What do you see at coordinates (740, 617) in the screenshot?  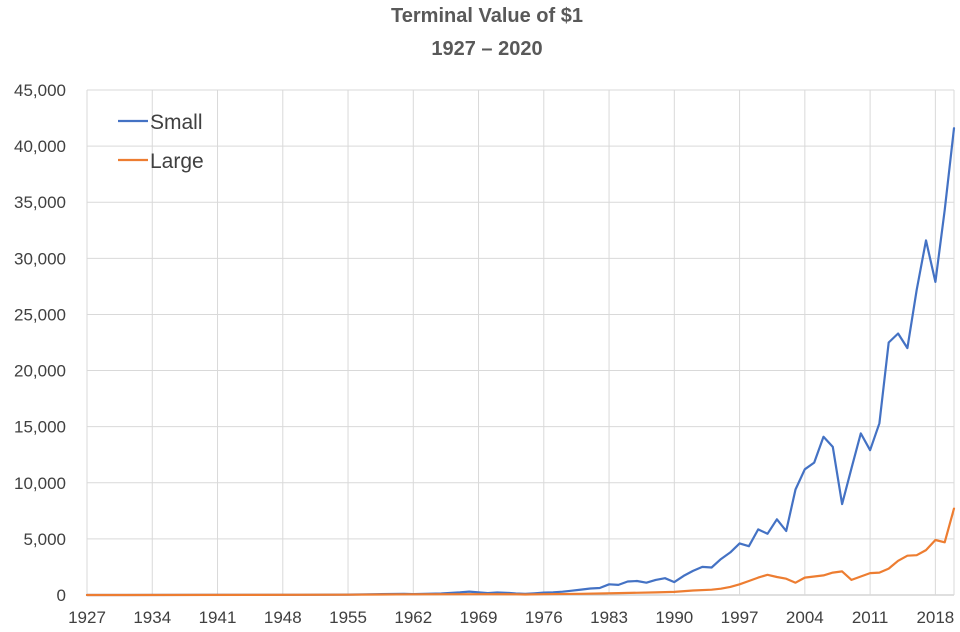 I see `x-tick-label: 1997` at bounding box center [740, 617].